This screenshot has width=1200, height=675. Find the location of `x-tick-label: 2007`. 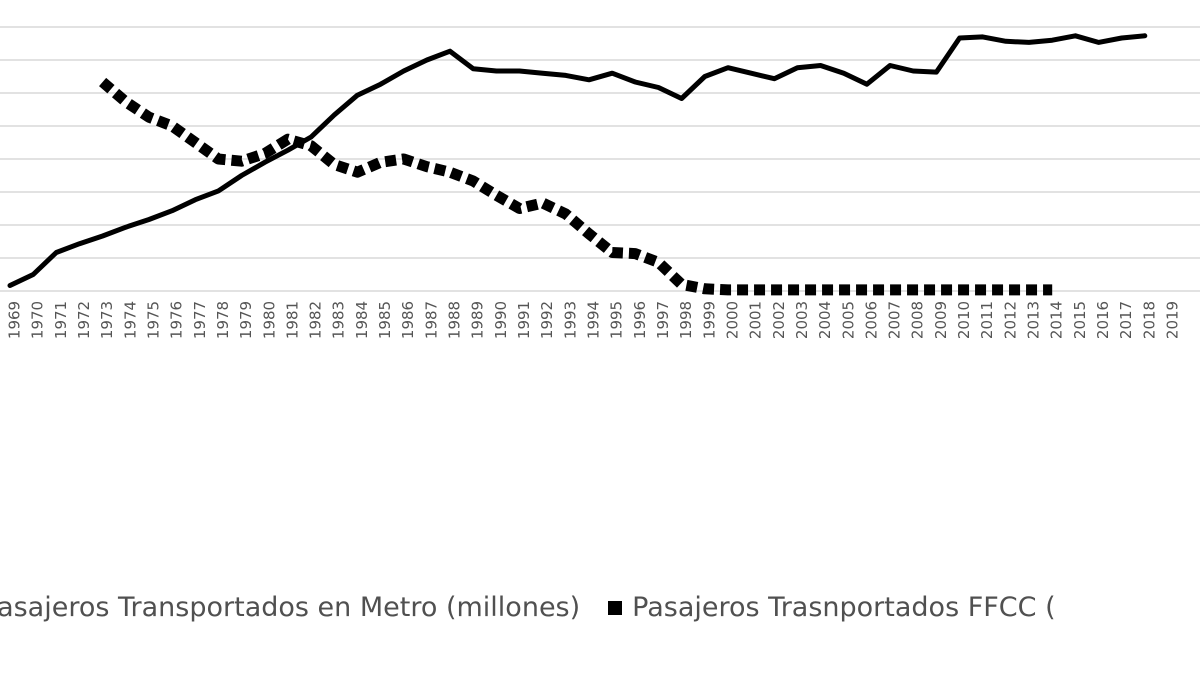

x-tick-label: 2007 is located at coordinates (895, 320).